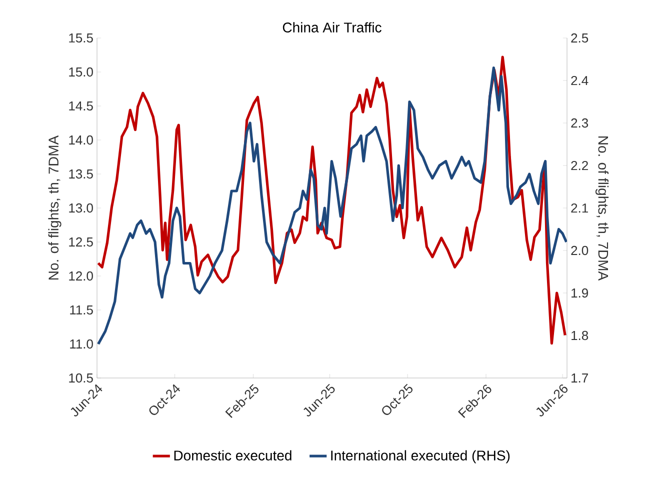 The width and height of the screenshot is (653, 488). I want to click on y2-tick-label: 2.2, so click(579, 165).